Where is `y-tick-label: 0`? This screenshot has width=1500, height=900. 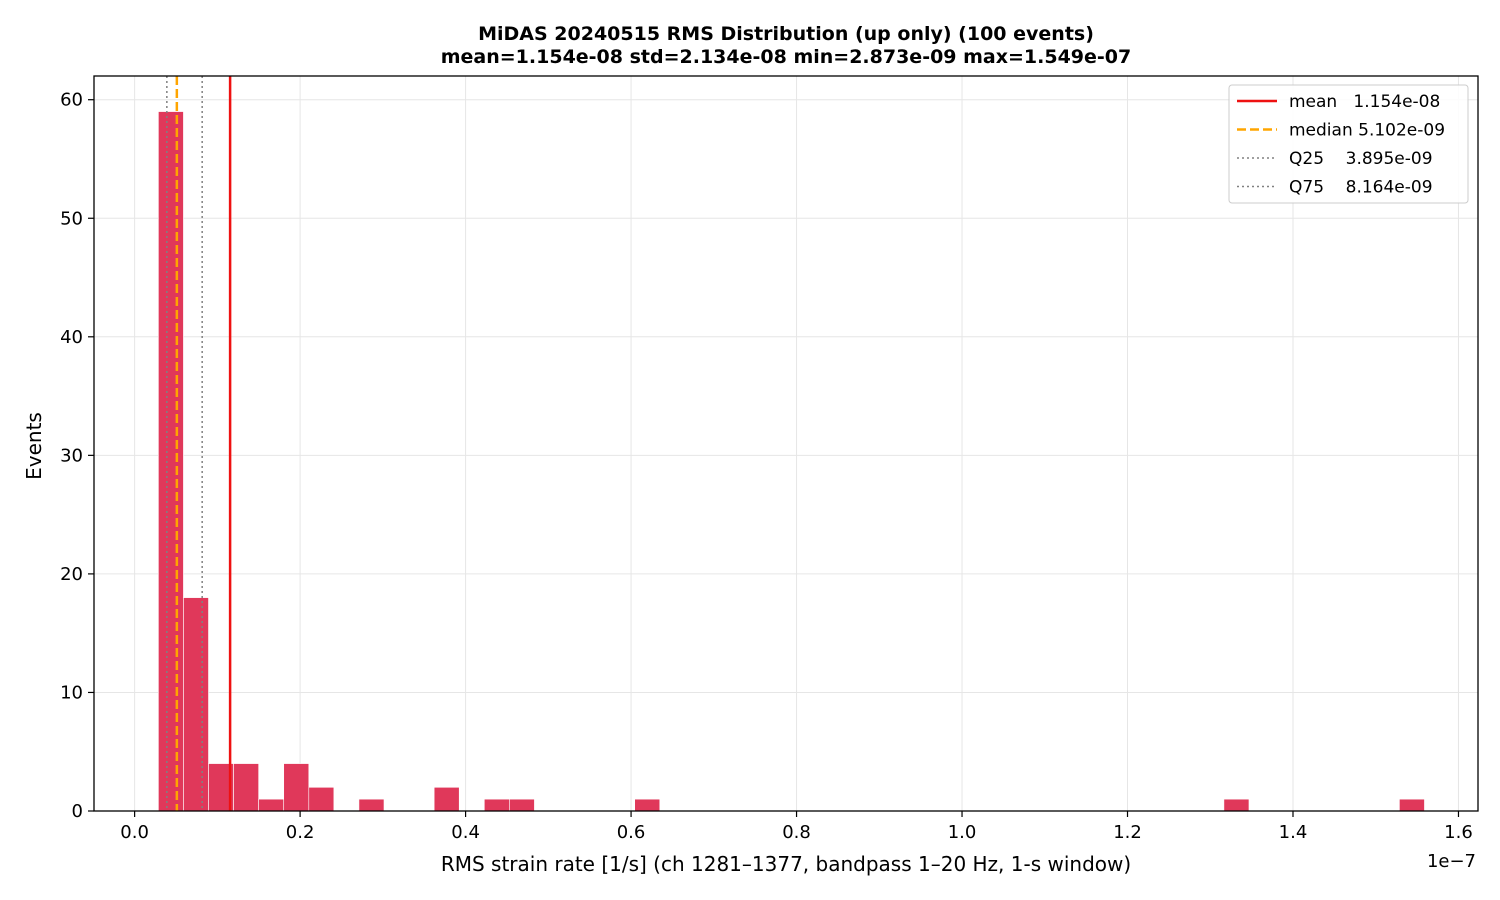
y-tick-label: 0 is located at coordinates (77, 811).